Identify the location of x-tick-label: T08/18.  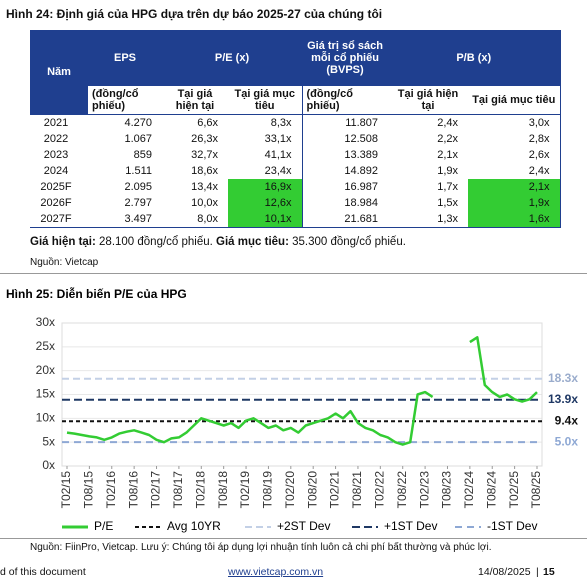
(223, 490).